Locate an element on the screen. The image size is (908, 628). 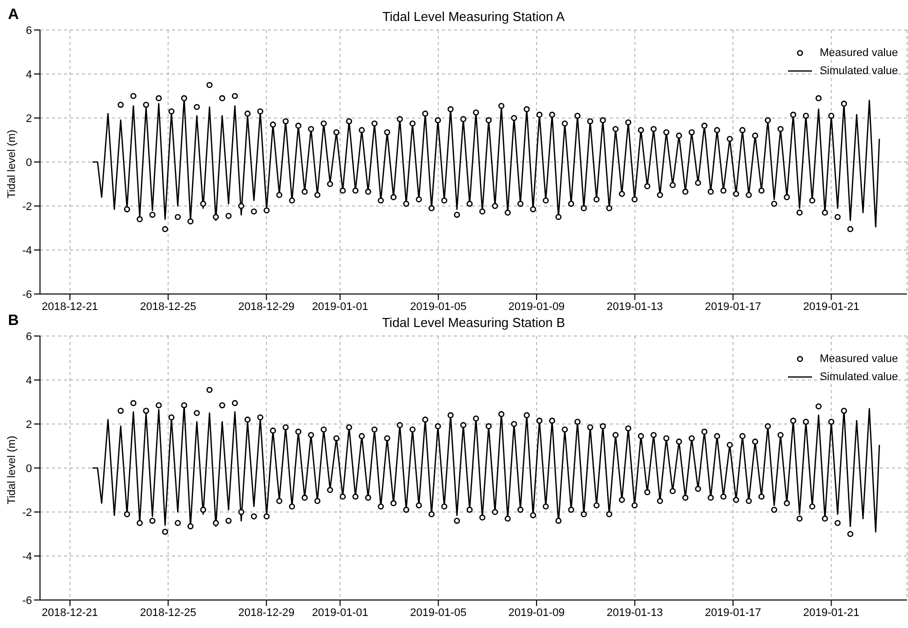
text: A is located at coordinates (13, 14).